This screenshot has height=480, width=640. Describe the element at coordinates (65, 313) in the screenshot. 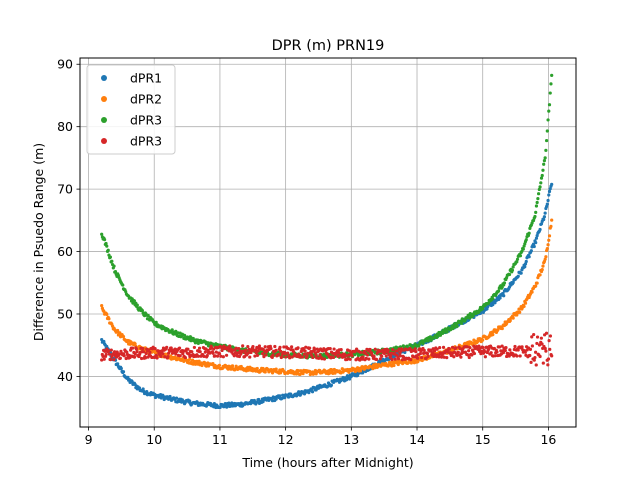

I see `y-tick-label: 50` at that location.